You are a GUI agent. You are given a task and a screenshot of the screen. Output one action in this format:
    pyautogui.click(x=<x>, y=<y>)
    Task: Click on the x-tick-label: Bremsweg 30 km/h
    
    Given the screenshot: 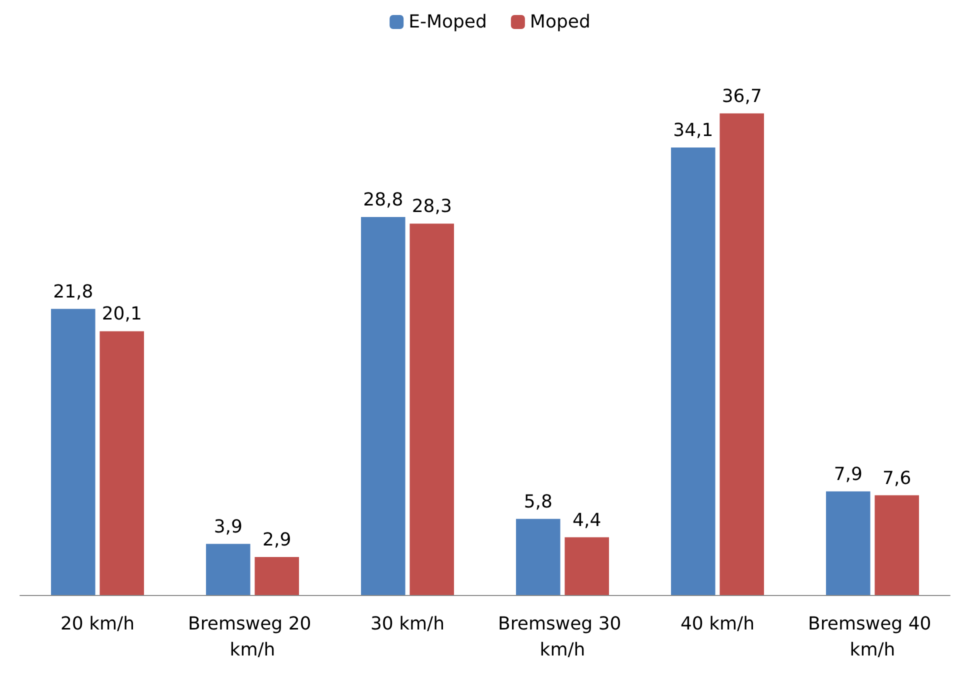 What is the action you would take?
    pyautogui.click(x=562, y=637)
    